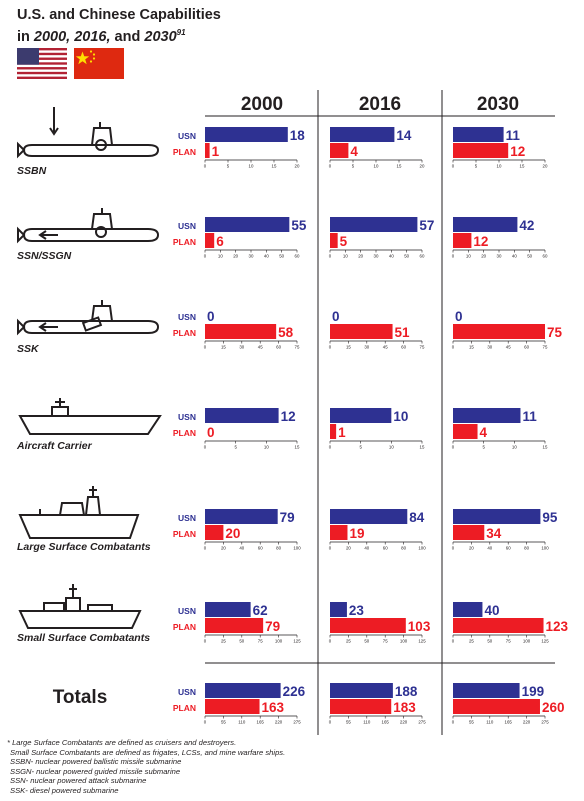  What do you see at coordinates (235, 256) in the screenshot?
I see `x-tick-label: 20` at bounding box center [235, 256].